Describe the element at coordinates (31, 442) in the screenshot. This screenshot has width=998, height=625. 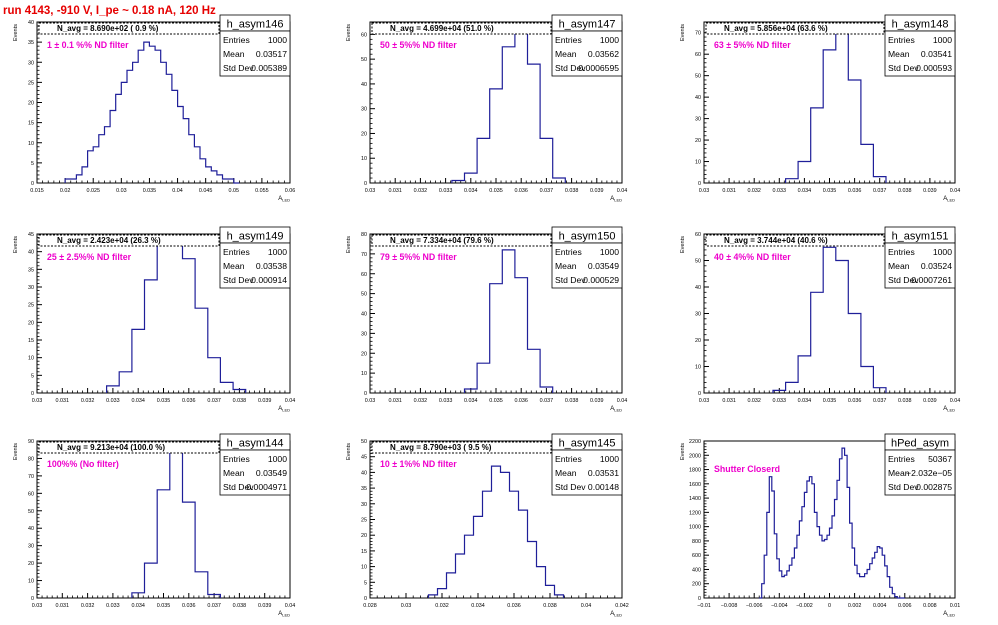
I see `y-tick-label: 90` at that location.